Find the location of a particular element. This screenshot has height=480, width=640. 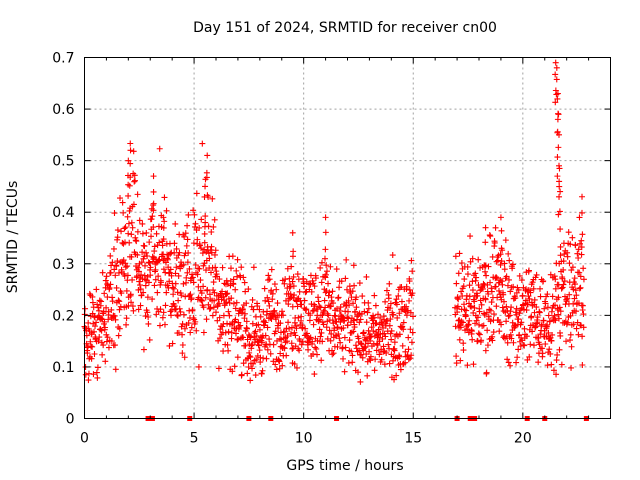

y-tick-label: 0.5 is located at coordinates (63, 162).